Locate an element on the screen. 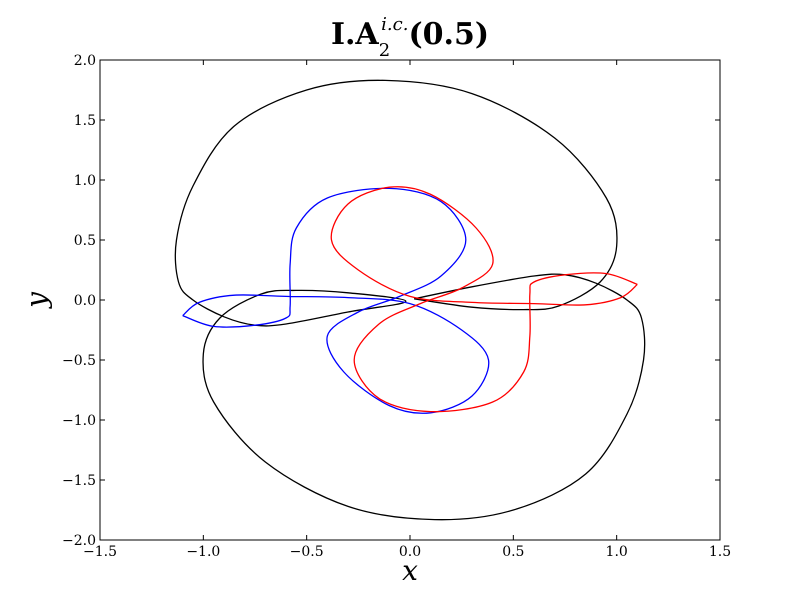  x-tick-label: −0.5 is located at coordinates (307, 552).